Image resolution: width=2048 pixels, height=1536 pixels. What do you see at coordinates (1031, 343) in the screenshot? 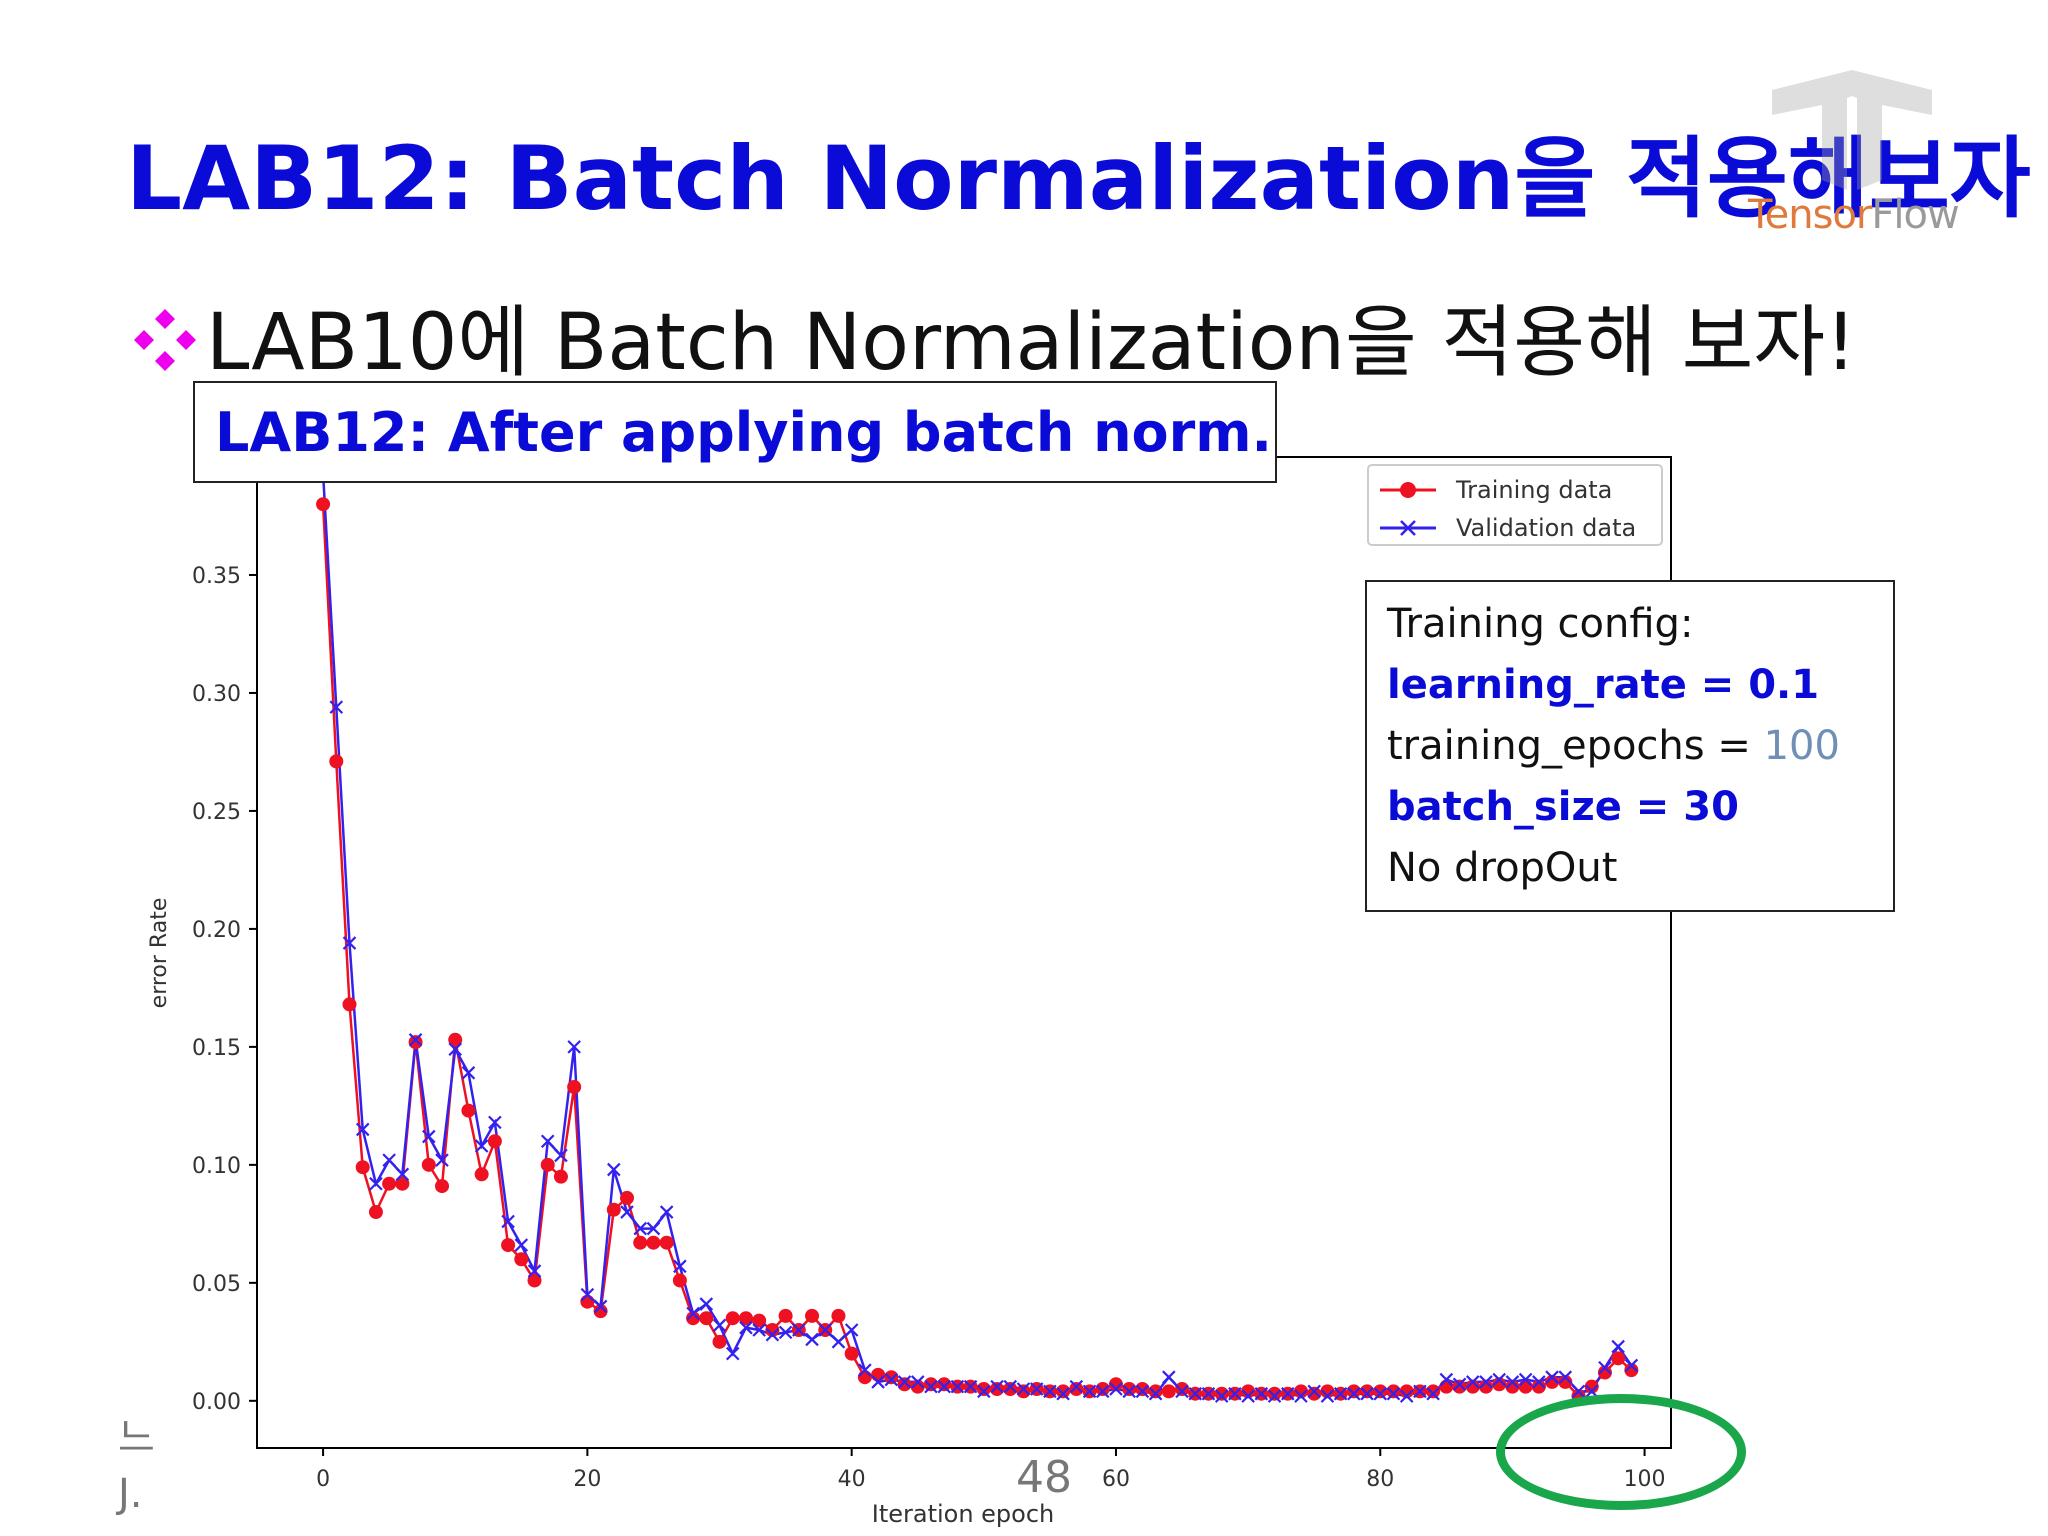
I see `bullet-text: LAB10에 Batch Normalization을 적용해 보자!` at bounding box center [1031, 343].